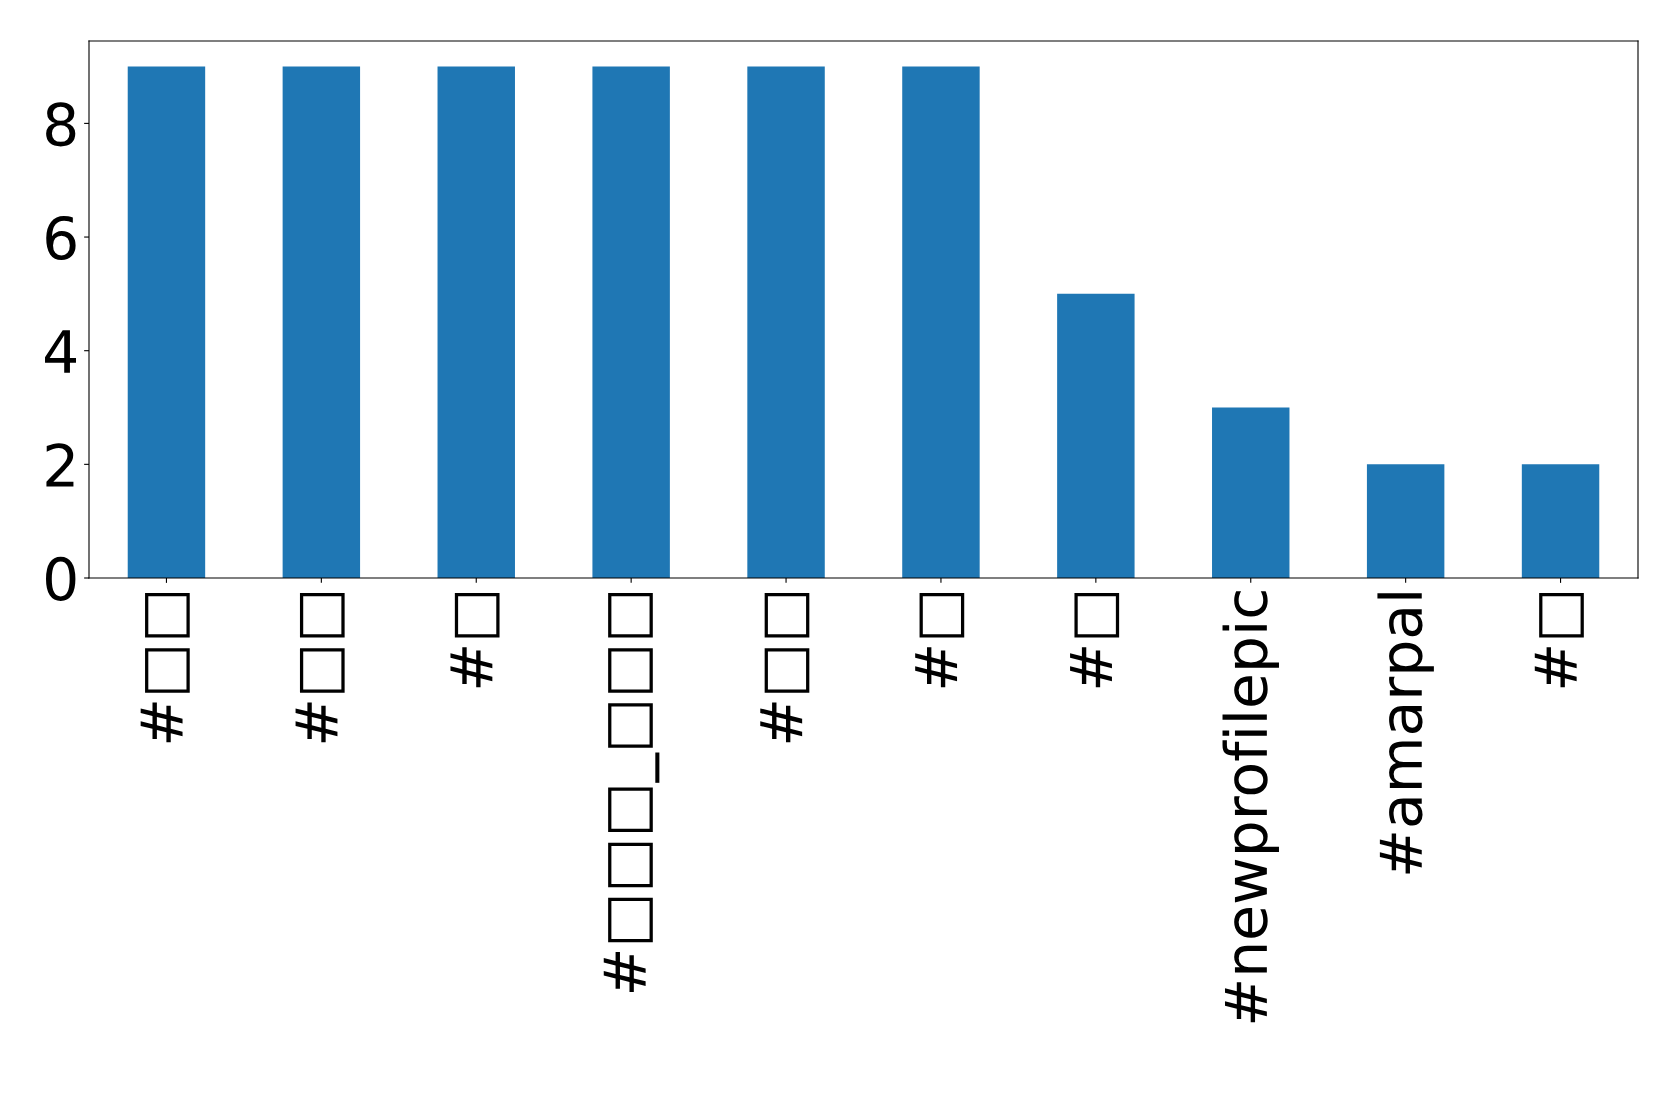  Describe the element at coordinates (61, 578) in the screenshot. I see `y-tick-label: 0` at that location.